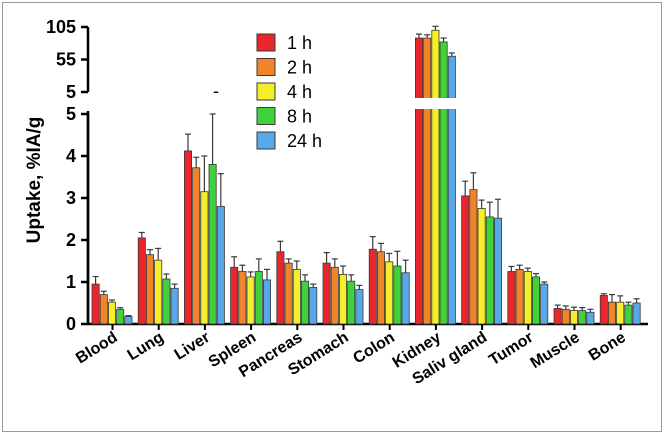 The height and width of the screenshot is (436, 666). I want to click on x-tick-label: Bone, so click(607, 347).